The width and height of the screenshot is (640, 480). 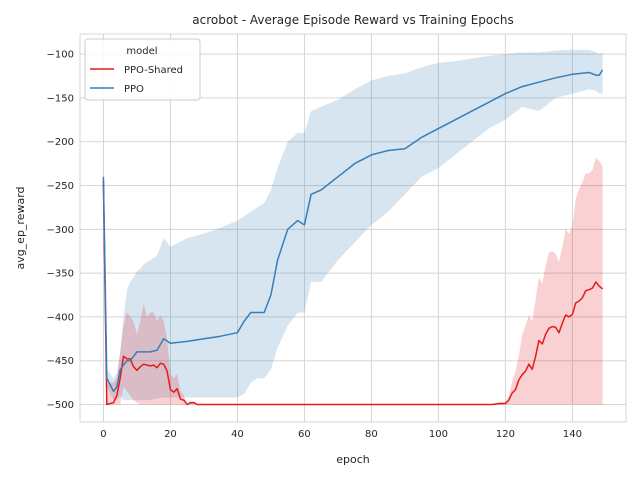 What do you see at coordinates (341, 434) in the screenshot?
I see `x-axis-ticks: 0 20 40 60 80 100 120 140` at bounding box center [341, 434].